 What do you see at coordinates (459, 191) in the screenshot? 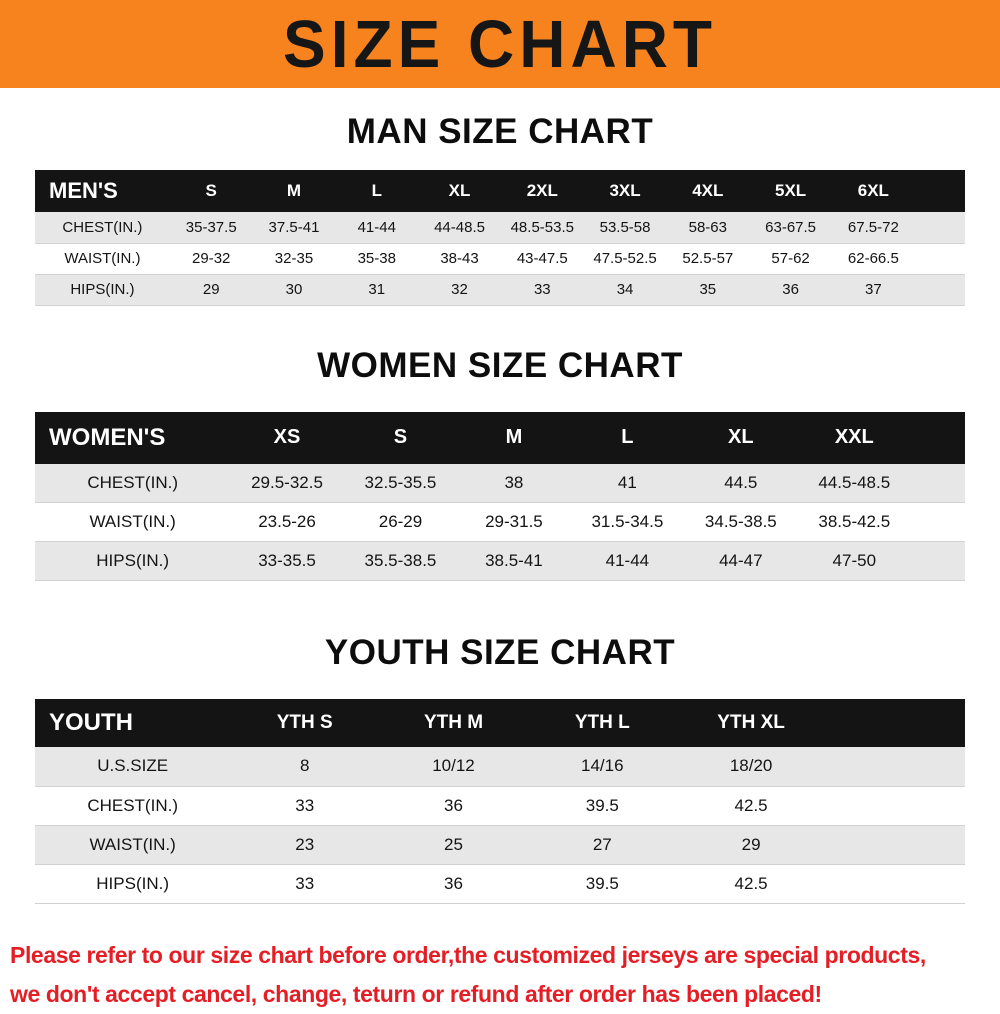
I see `mens-size-column-header: XL` at bounding box center [459, 191].